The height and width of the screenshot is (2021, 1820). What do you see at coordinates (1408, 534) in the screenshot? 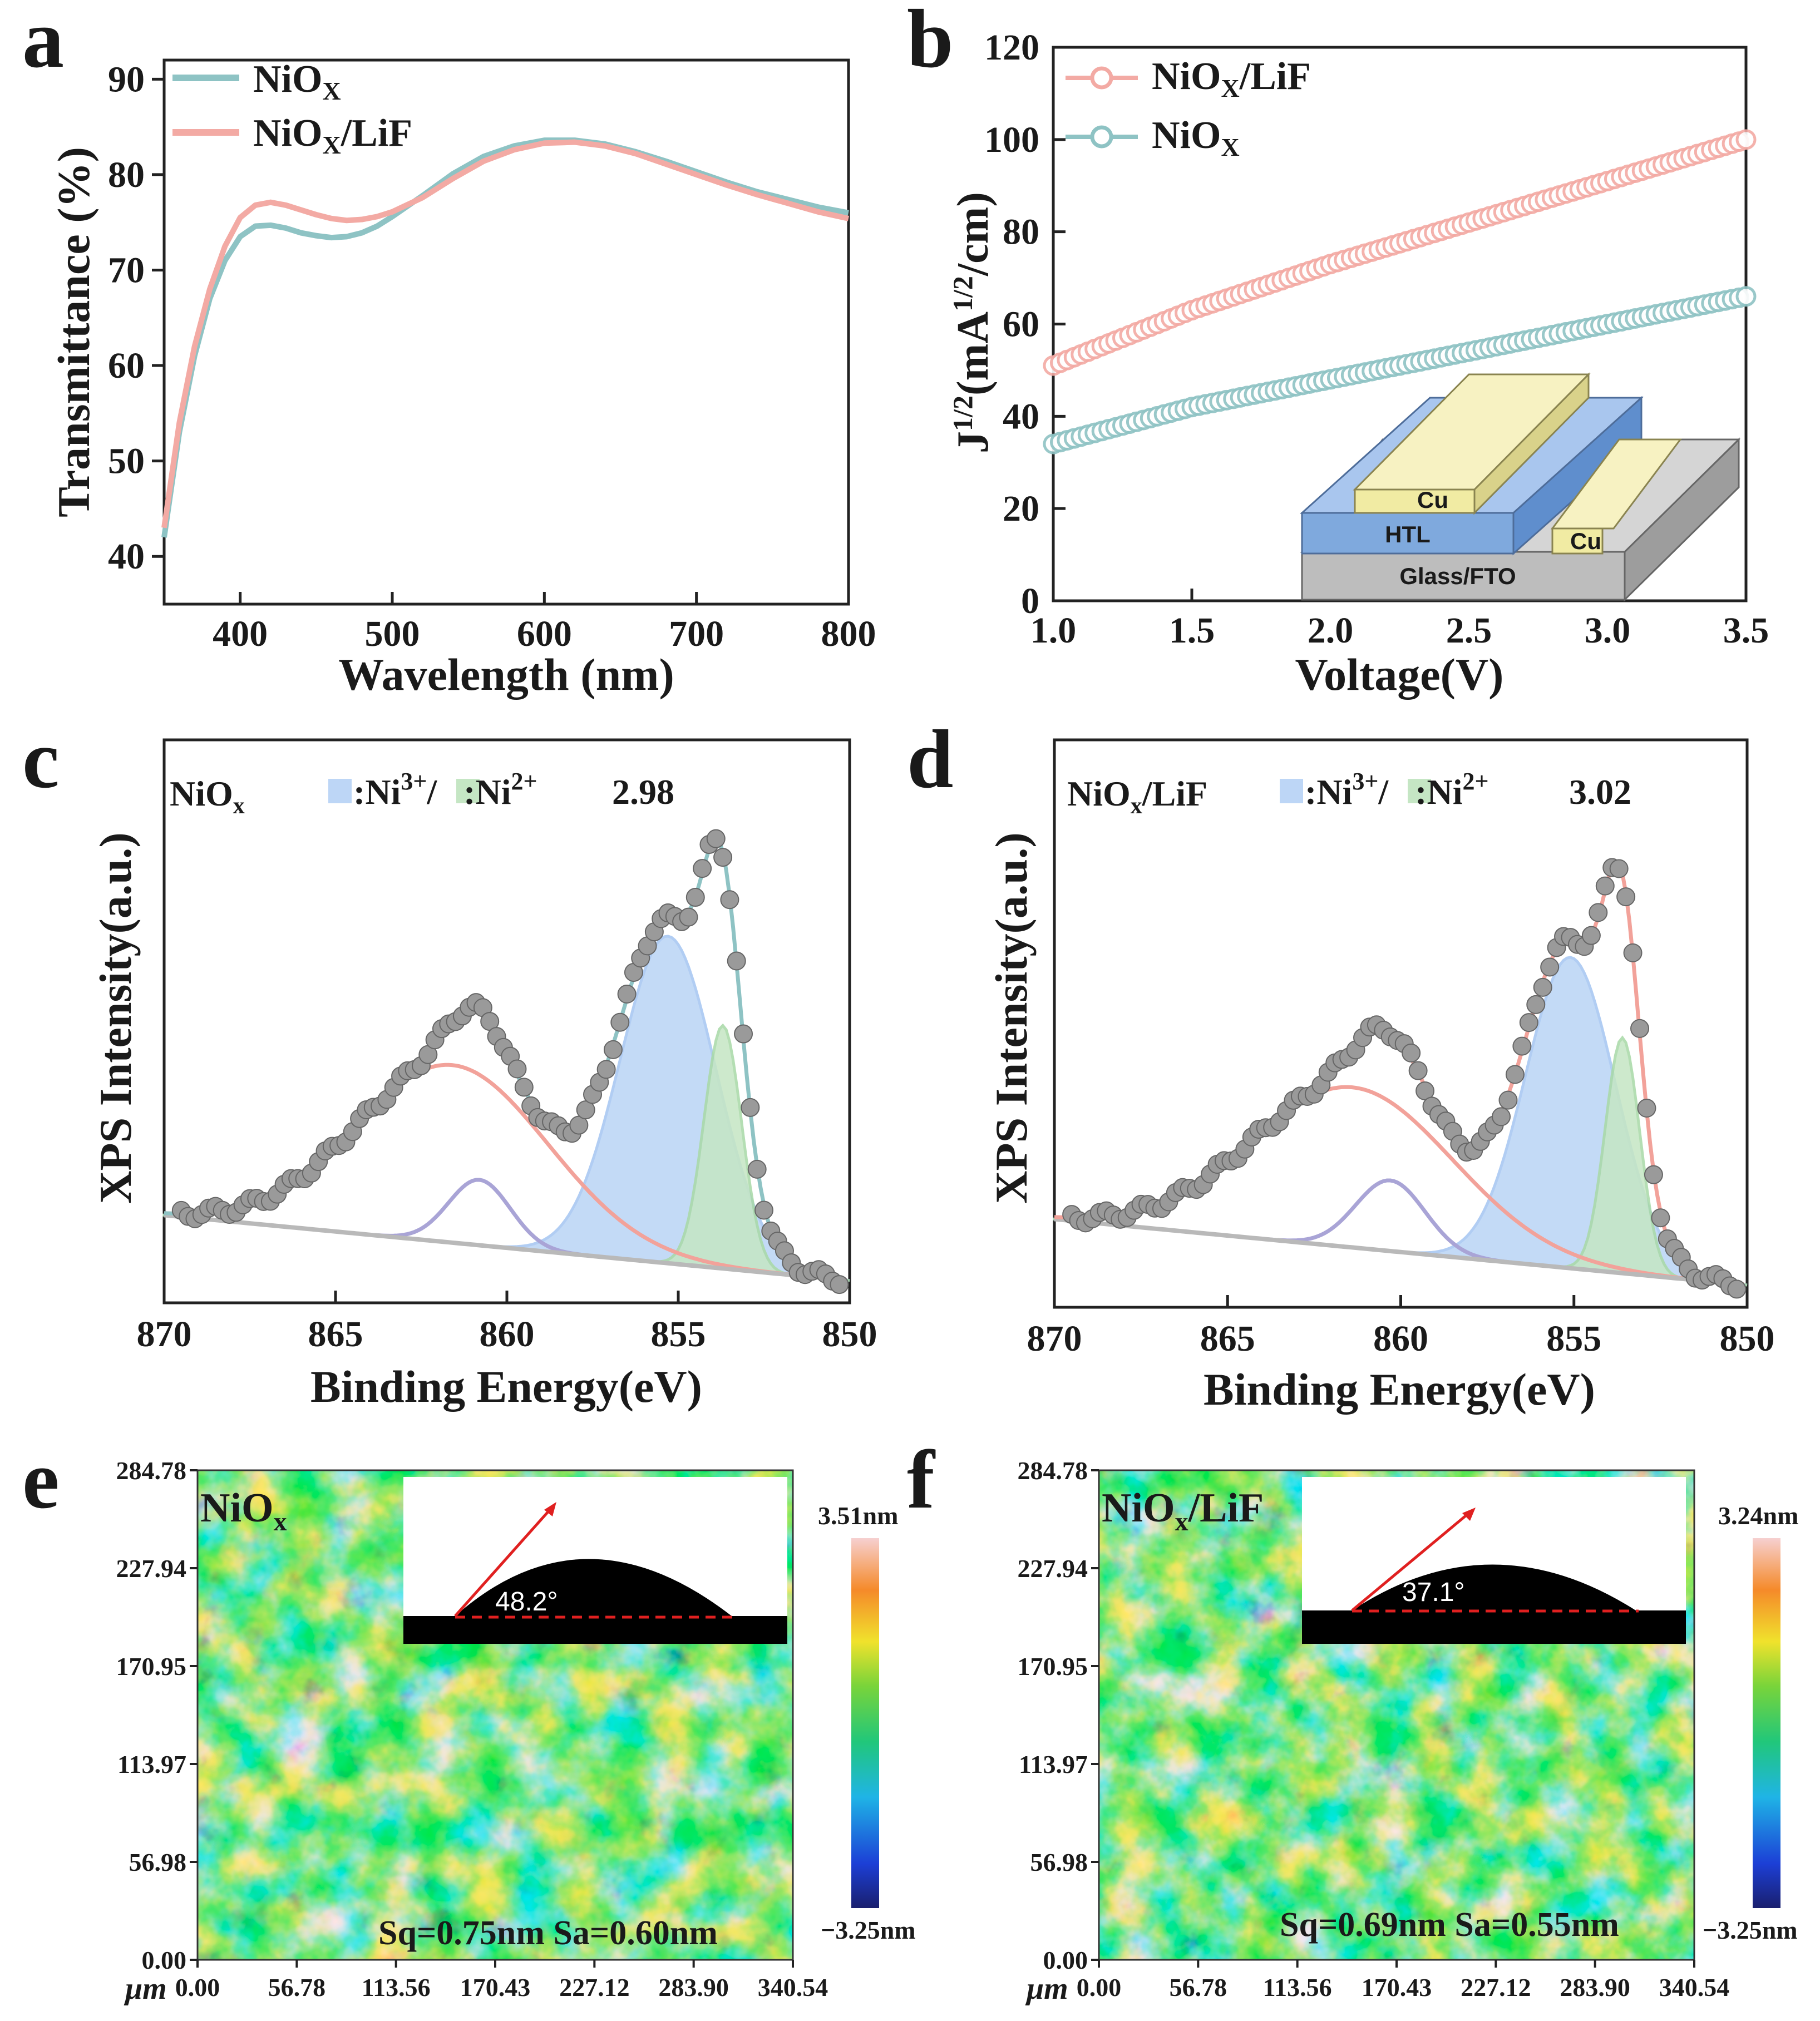
I see `inset-label-htl: HTL` at bounding box center [1408, 534].